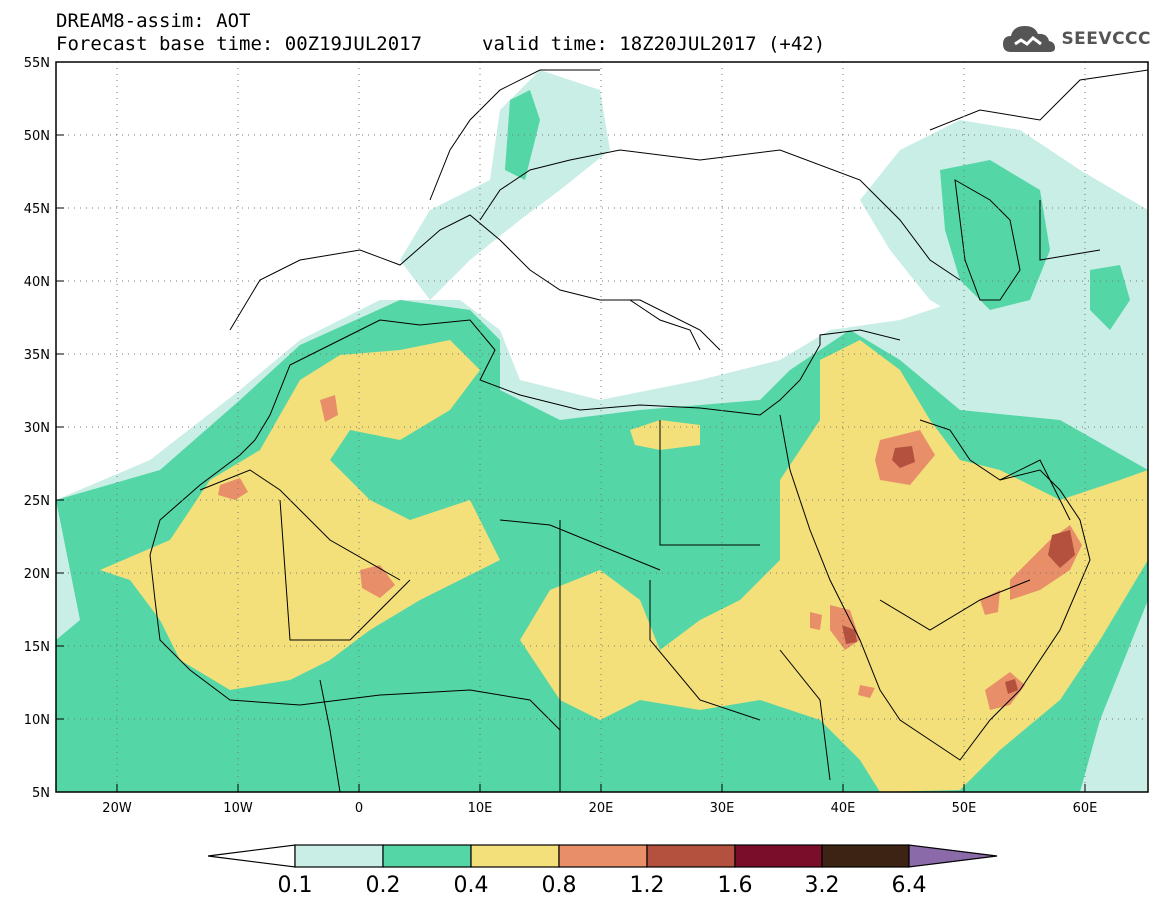 Image resolution: width=1165 pixels, height=905 pixels. What do you see at coordinates (964, 808) in the screenshot?
I see `lon-label: 50E` at bounding box center [964, 808].